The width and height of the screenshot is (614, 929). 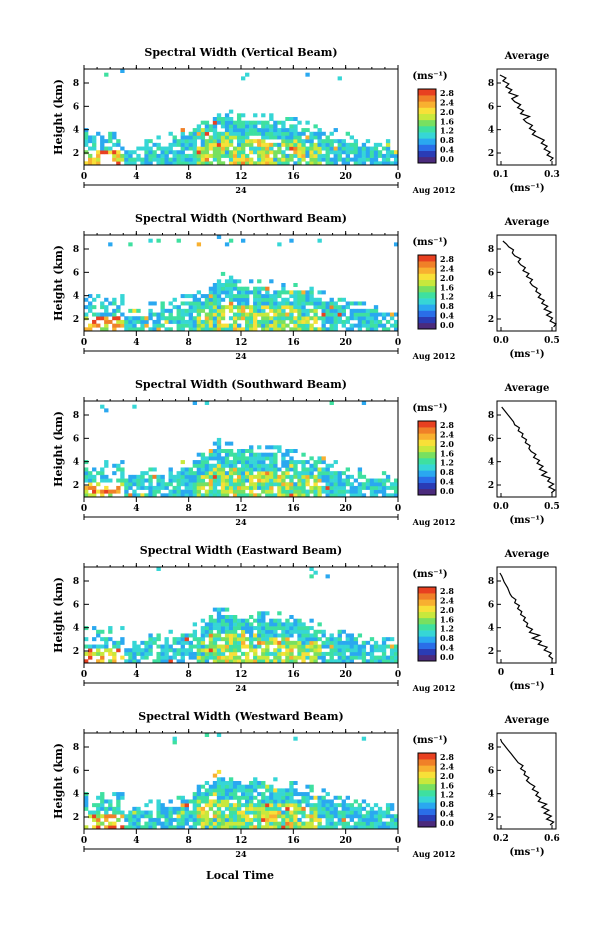 I want to click on avg-y-tick-label: 4, so click(x=491, y=297).